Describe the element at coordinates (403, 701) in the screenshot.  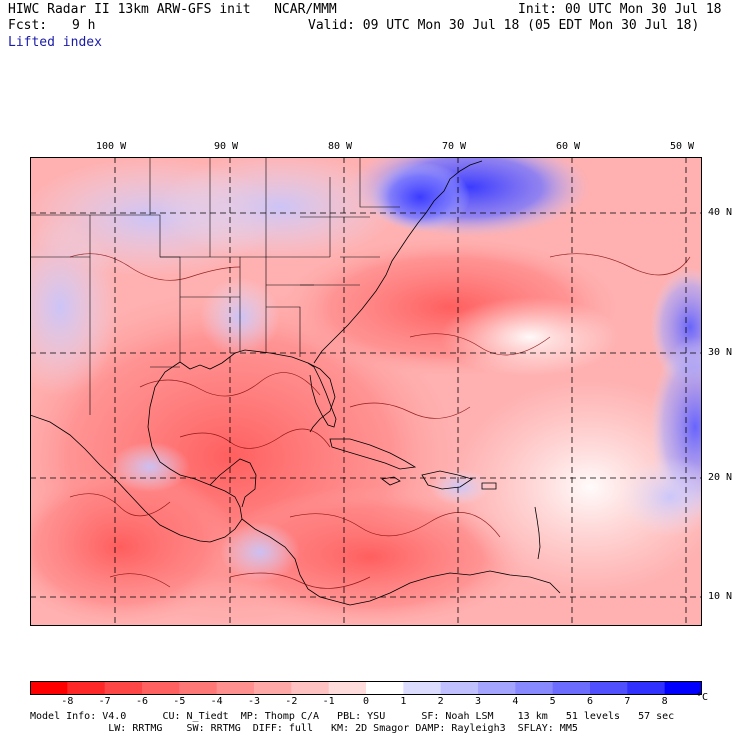
I see `colorbar-tick-label: 1` at that location.